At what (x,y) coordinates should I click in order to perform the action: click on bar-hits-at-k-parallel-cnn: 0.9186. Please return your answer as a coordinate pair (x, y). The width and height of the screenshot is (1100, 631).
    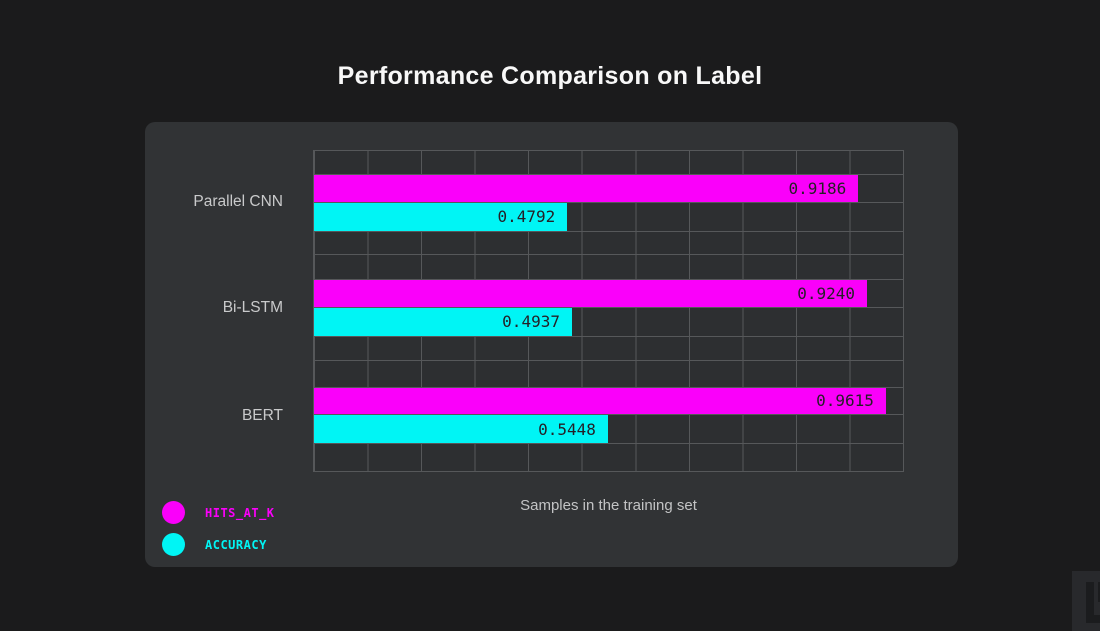
    Looking at the image, I should click on (586, 188).